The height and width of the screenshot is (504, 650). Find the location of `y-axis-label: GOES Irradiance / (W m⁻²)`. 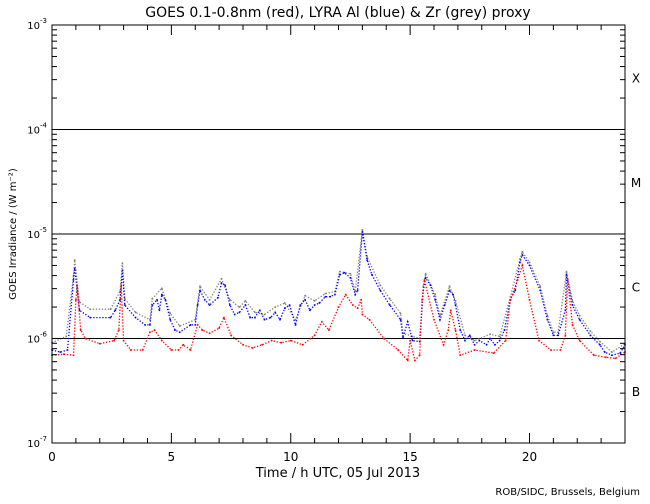

y-axis-label: GOES Irradiance / (W m⁻²) is located at coordinates (13, 234).